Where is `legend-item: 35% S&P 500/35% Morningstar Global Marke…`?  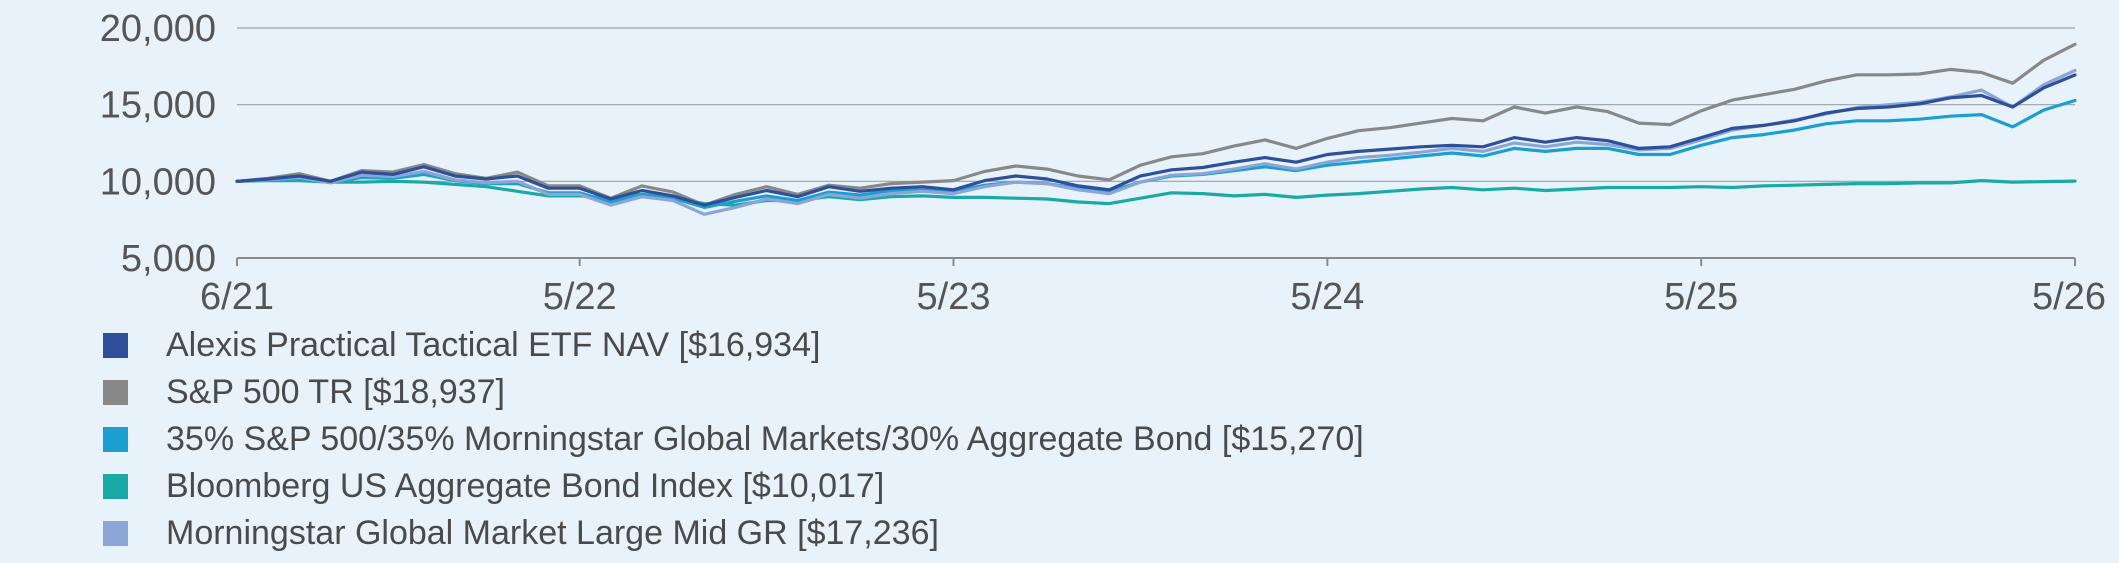
legend-item: 35% S&P 500/35% Morningstar Global Marke… is located at coordinates (733, 439).